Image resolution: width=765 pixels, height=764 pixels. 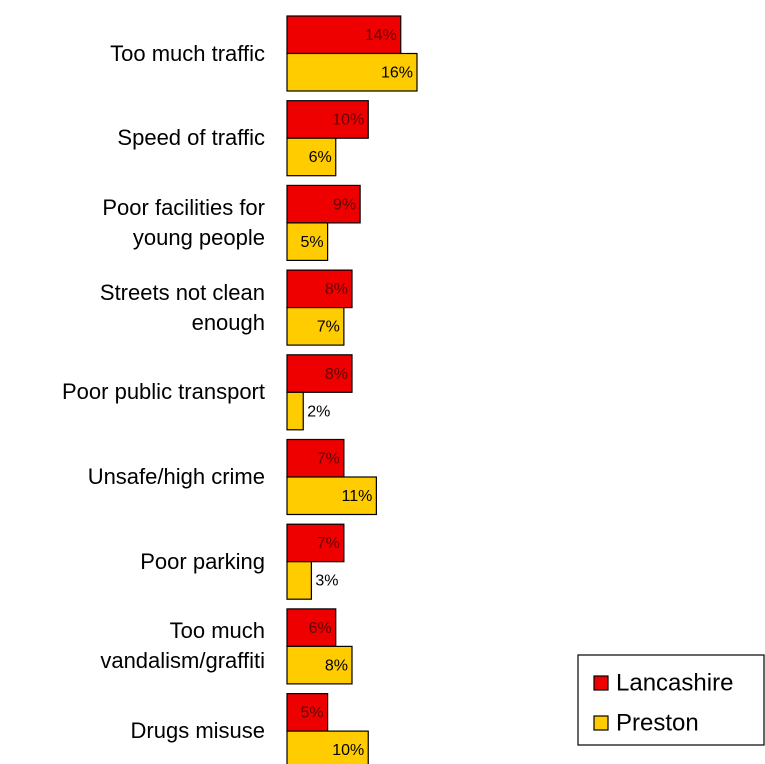 I want to click on value-label: 11%, so click(x=357, y=496).